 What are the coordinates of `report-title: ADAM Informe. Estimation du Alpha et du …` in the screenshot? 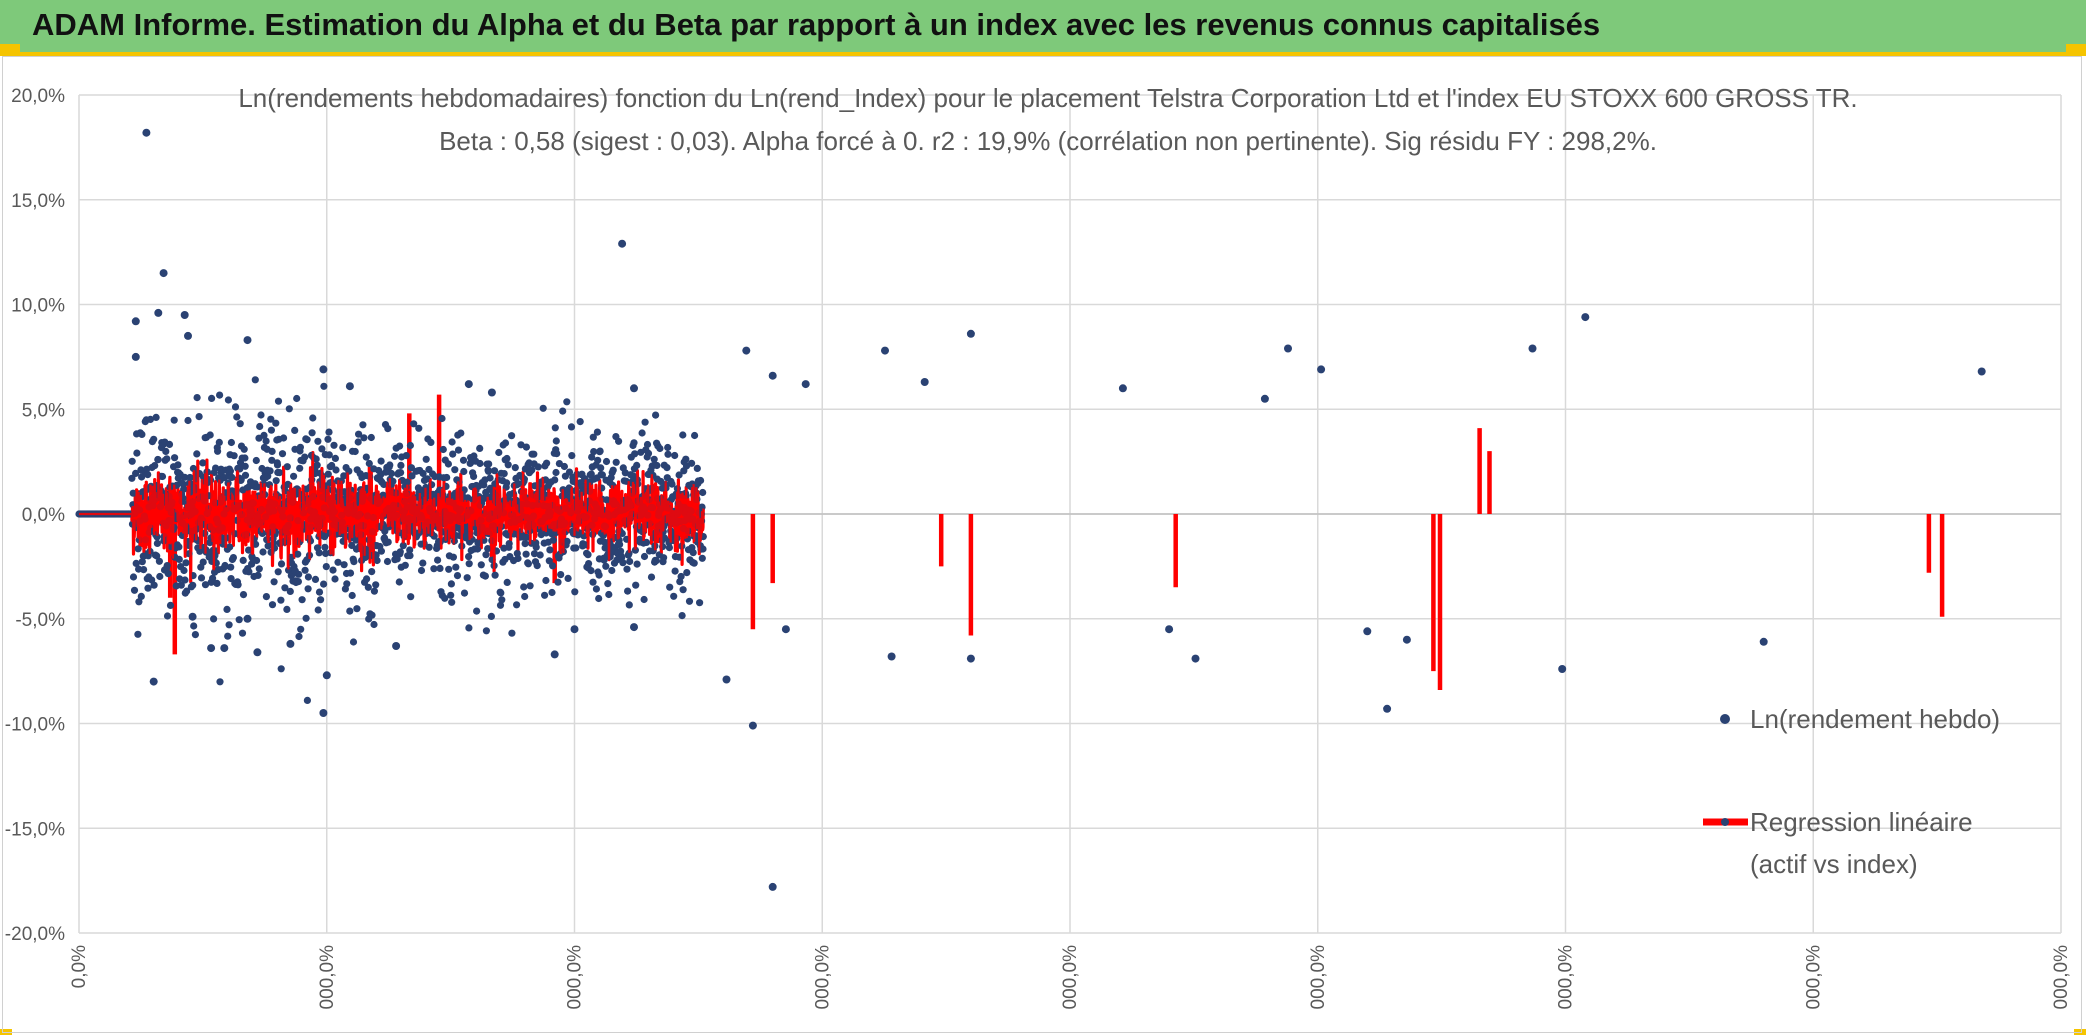 It's located at (816, 24).